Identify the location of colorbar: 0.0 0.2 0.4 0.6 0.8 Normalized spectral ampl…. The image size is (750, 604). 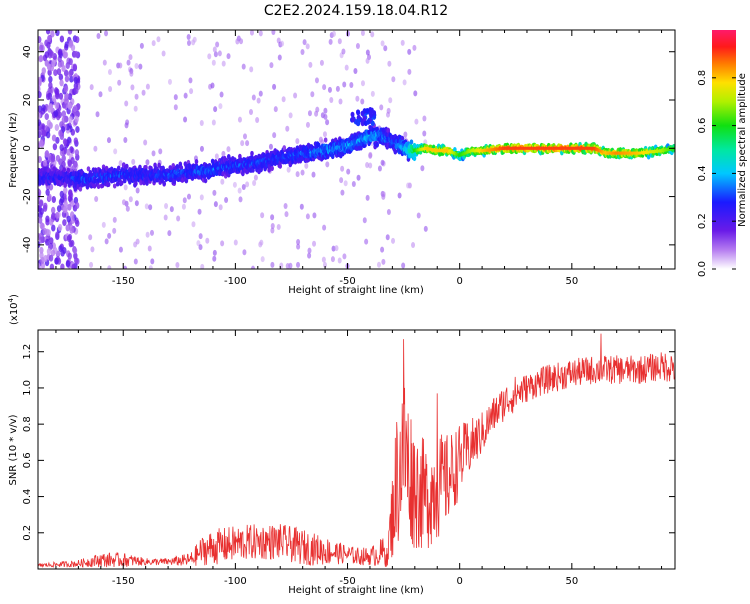
(722, 153).